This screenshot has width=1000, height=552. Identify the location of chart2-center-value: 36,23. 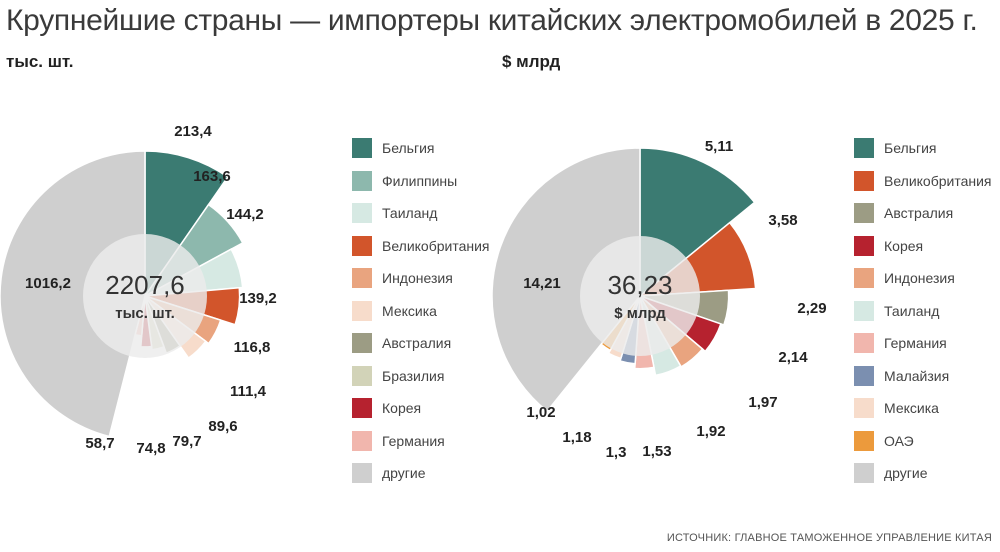
(639, 285).